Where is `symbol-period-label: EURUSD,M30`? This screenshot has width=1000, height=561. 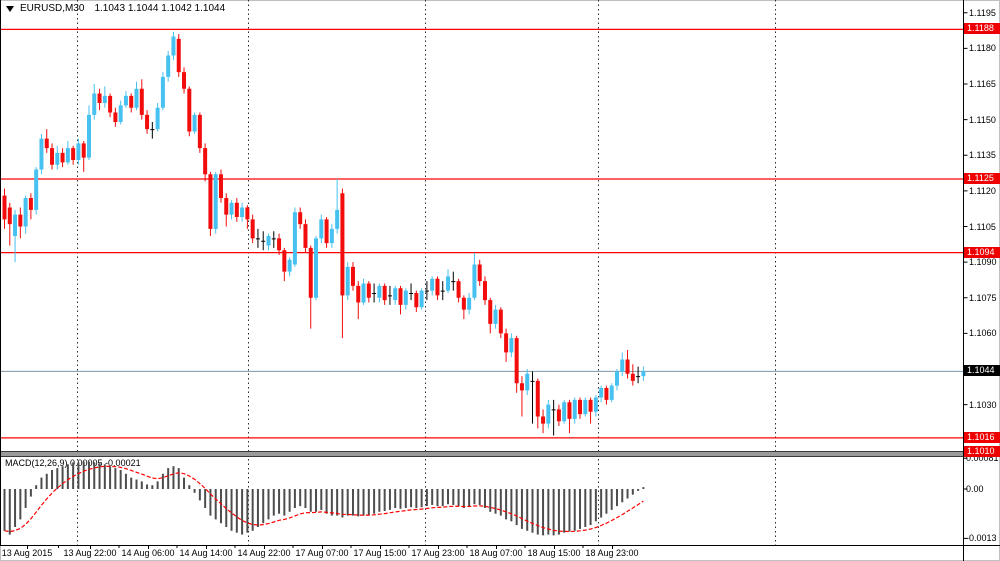 symbol-period-label: EURUSD,M30 is located at coordinates (52, 8).